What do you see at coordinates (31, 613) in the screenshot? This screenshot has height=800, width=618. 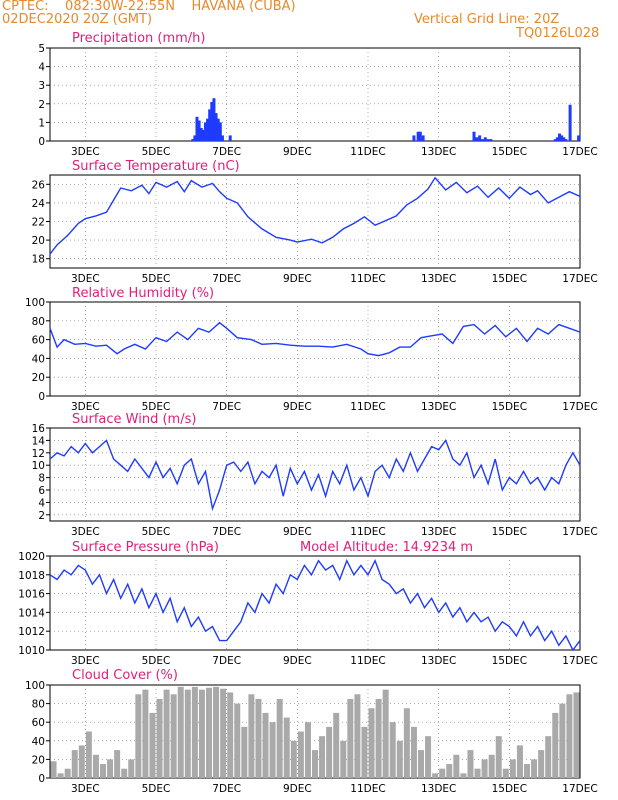 I see `y-tick-label: 1014` at bounding box center [31, 613].